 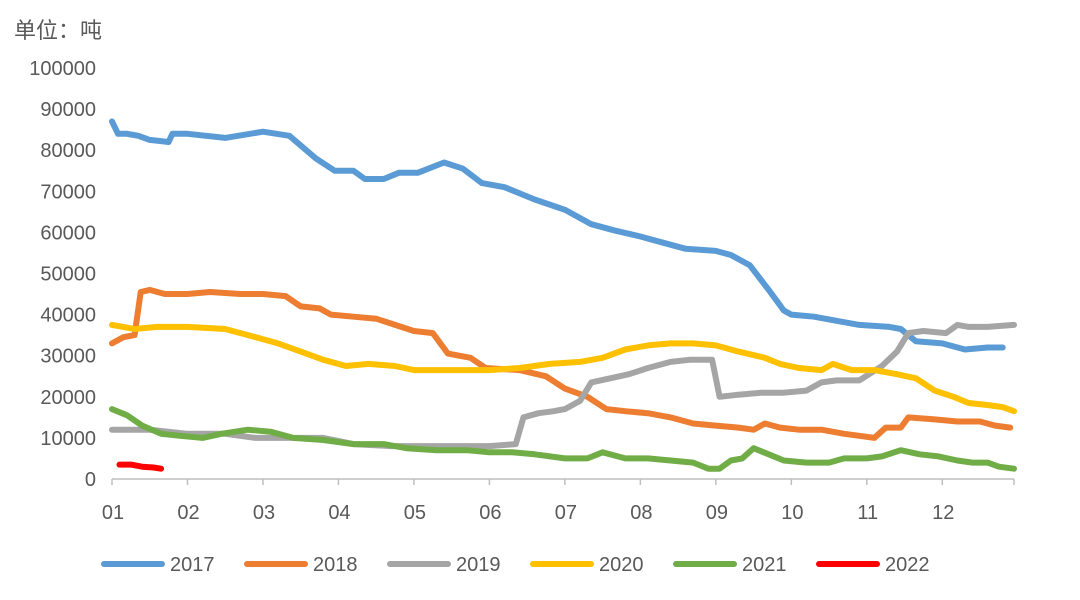 What do you see at coordinates (563, 368) in the screenshot?
I see `series-line-2020` at bounding box center [563, 368].